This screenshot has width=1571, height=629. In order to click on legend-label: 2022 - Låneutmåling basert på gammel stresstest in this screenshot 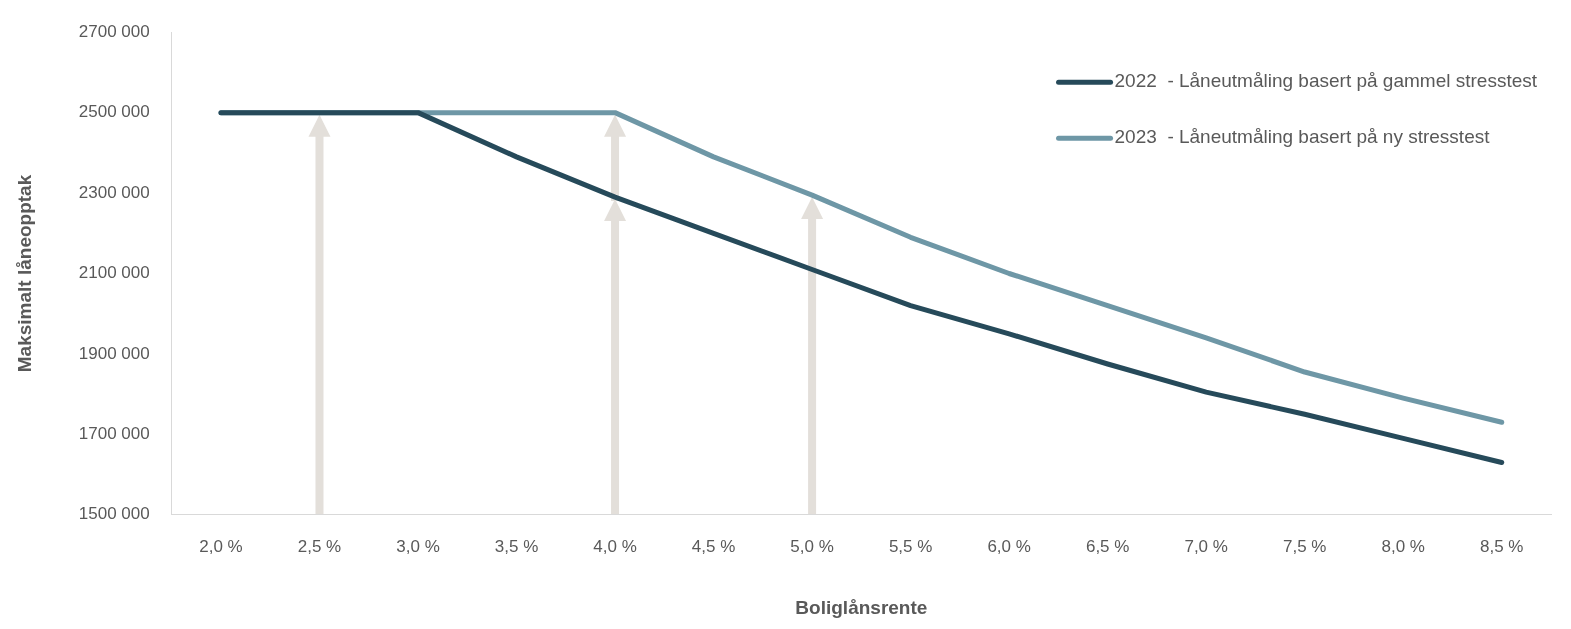, I will do `click(1326, 81)`.